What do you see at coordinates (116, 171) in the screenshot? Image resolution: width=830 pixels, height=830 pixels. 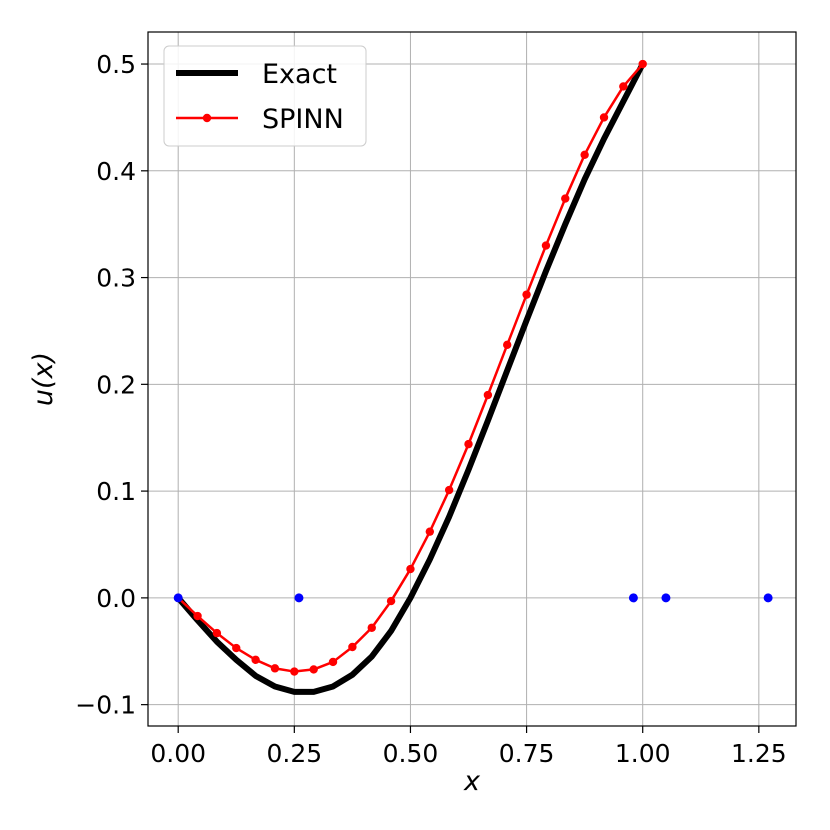 I see `y-tick-label: 0.4` at bounding box center [116, 171].